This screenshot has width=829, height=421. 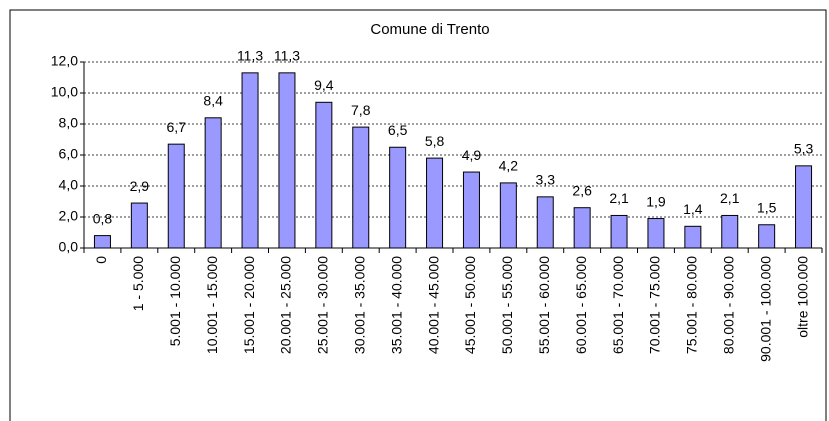 What do you see at coordinates (765, 309) in the screenshot?
I see `x-tick-label: 90.001 - 100.000` at bounding box center [765, 309].